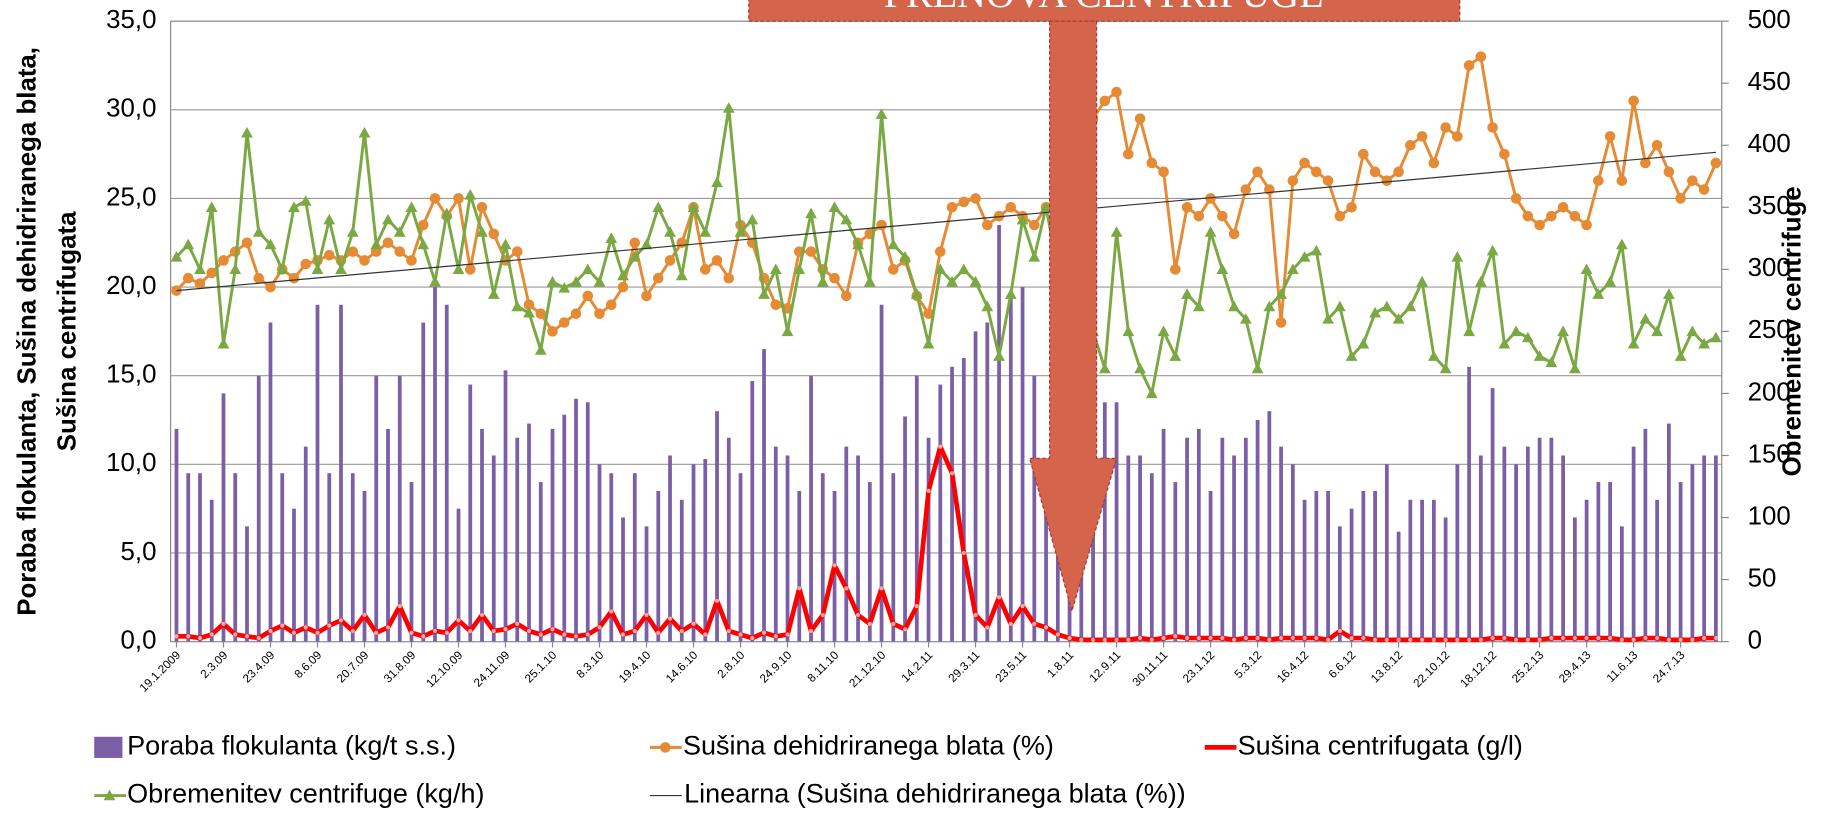 The image size is (1843, 817). Describe the element at coordinates (1769, 20) in the screenshot. I see `y2-tick-label: 500` at that location.